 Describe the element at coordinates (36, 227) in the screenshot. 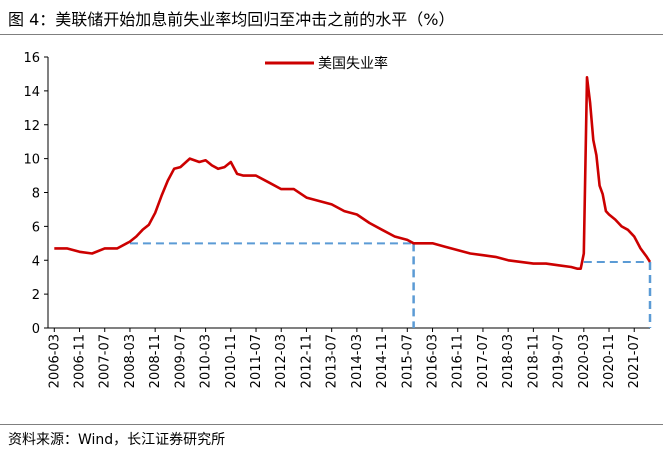

I see `y-tick-label: 6` at that location.